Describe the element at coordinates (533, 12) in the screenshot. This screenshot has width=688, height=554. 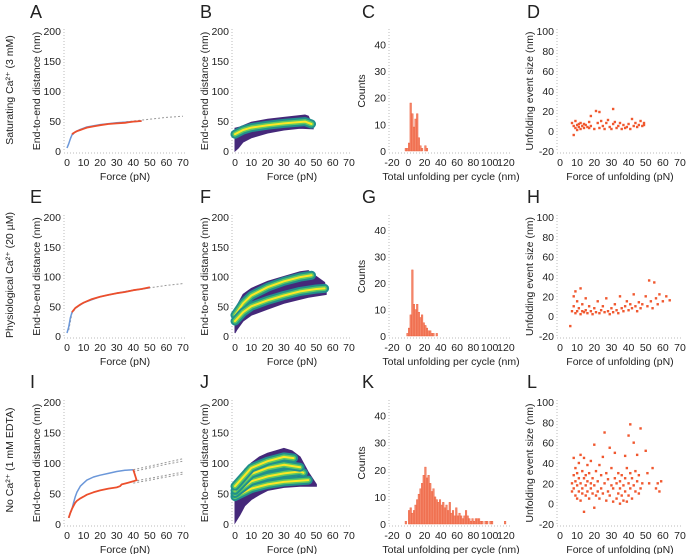
I see `panel-letter: D` at that location.